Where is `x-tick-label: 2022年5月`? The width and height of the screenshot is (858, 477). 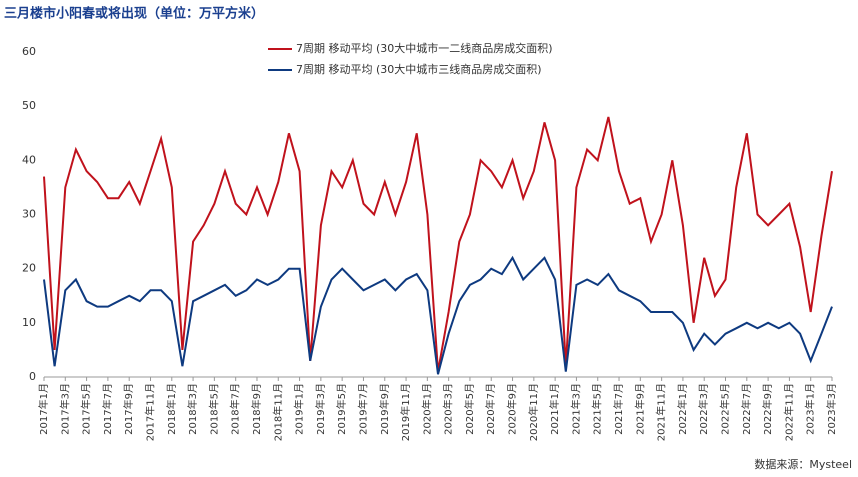
x-tick-label: 2022年5月 is located at coordinates (725, 409).